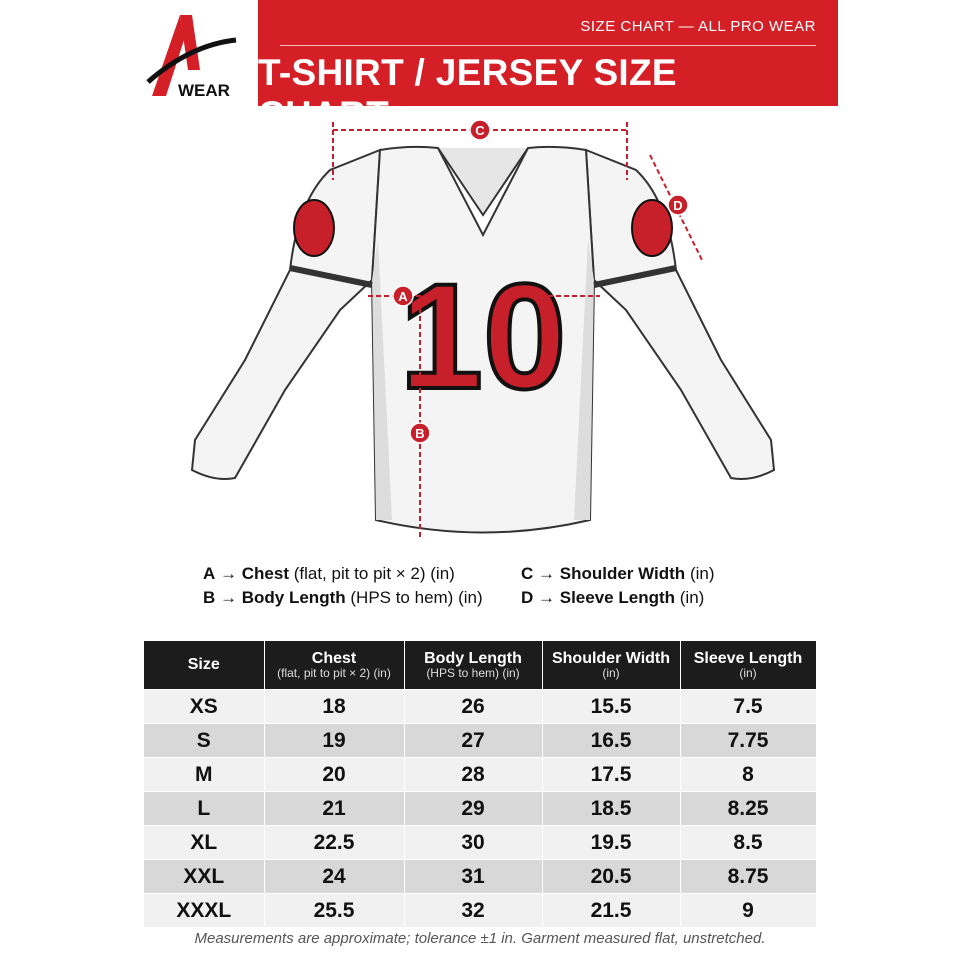  I want to click on column-header: Sleeve Length (in), so click(748, 665).